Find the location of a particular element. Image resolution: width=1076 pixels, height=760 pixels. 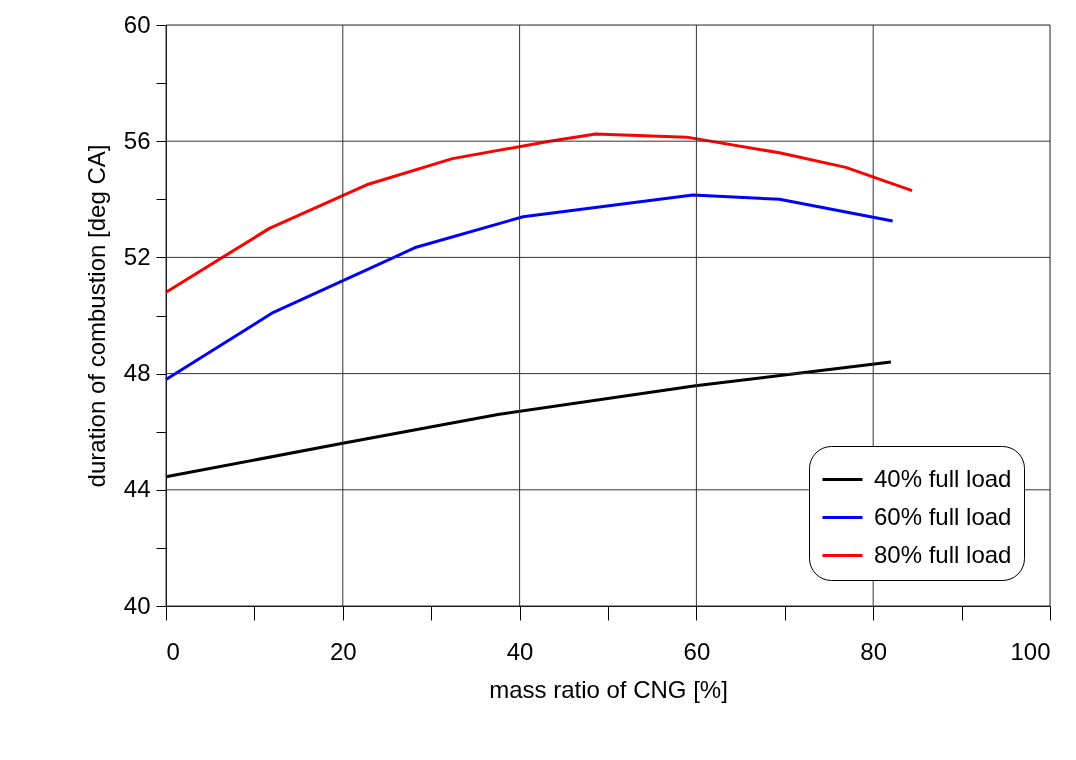

x-tick-label: 40 is located at coordinates (520, 651).